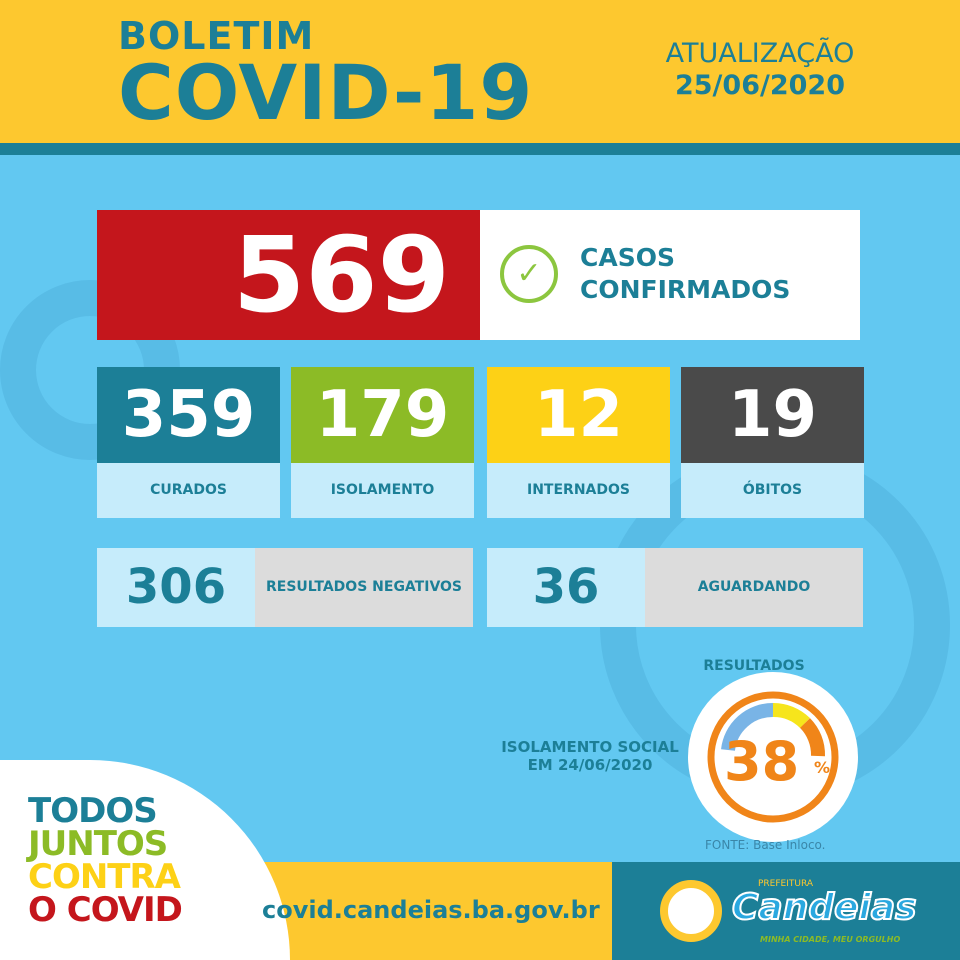  I want to click on stat-label: ISOLAMENTO, so click(382, 490).